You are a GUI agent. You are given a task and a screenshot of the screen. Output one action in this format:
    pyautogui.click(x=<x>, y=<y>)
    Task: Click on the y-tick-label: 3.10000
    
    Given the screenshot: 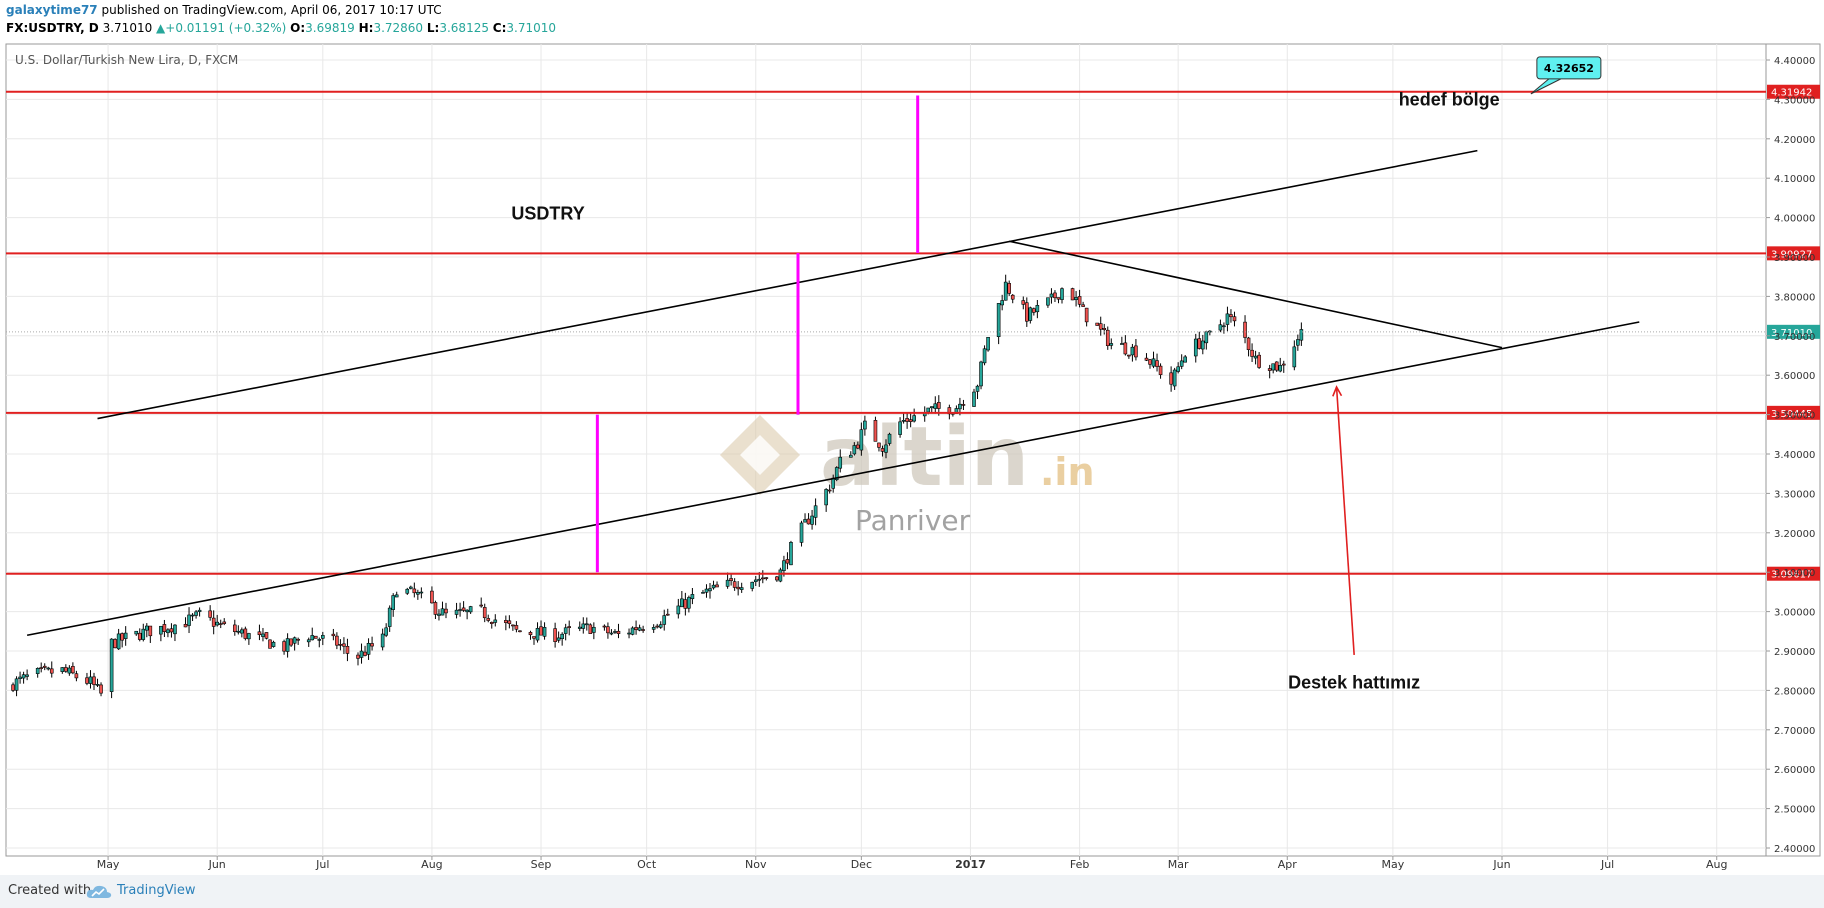 What is the action you would take?
    pyautogui.click(x=1794, y=573)
    